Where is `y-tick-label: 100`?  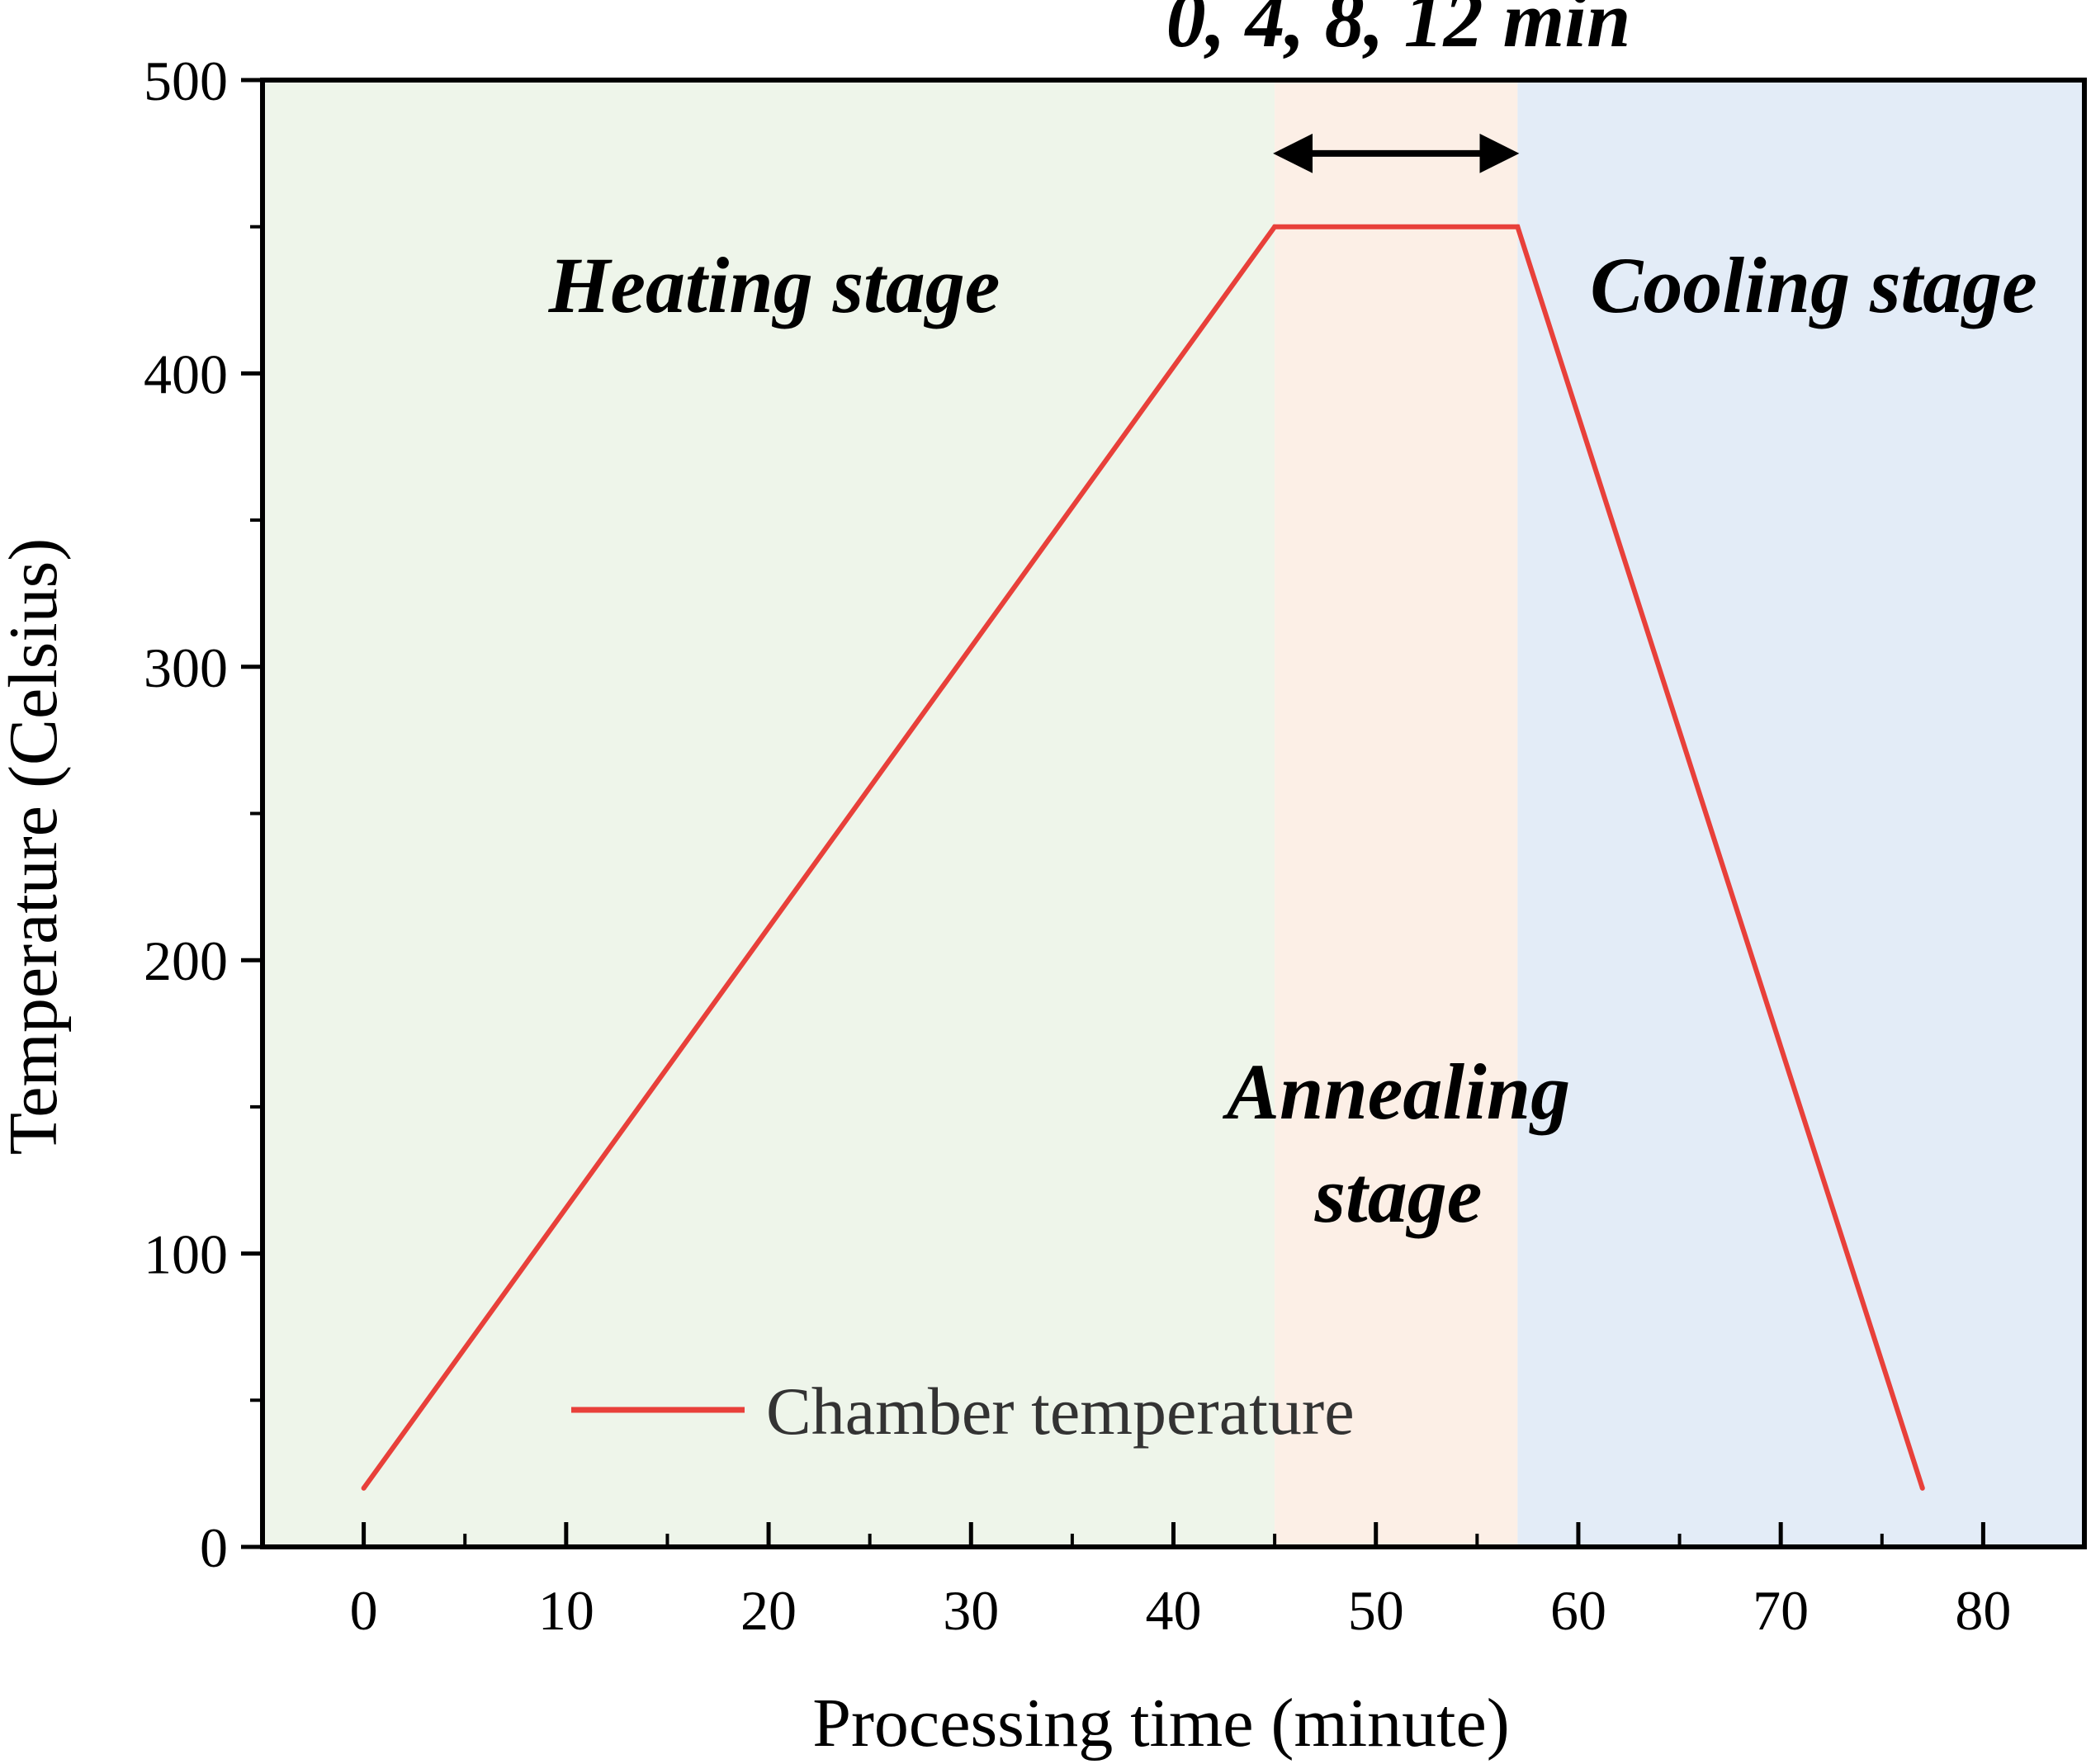 y-tick-label: 100 is located at coordinates (186, 1255).